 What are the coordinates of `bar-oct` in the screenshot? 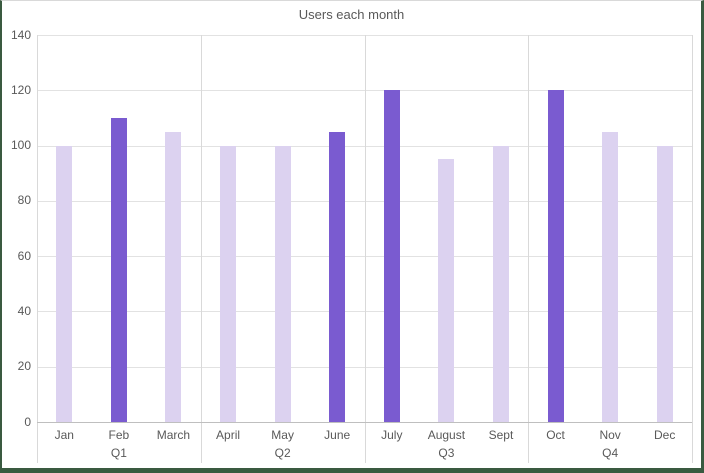 It's located at (555, 256).